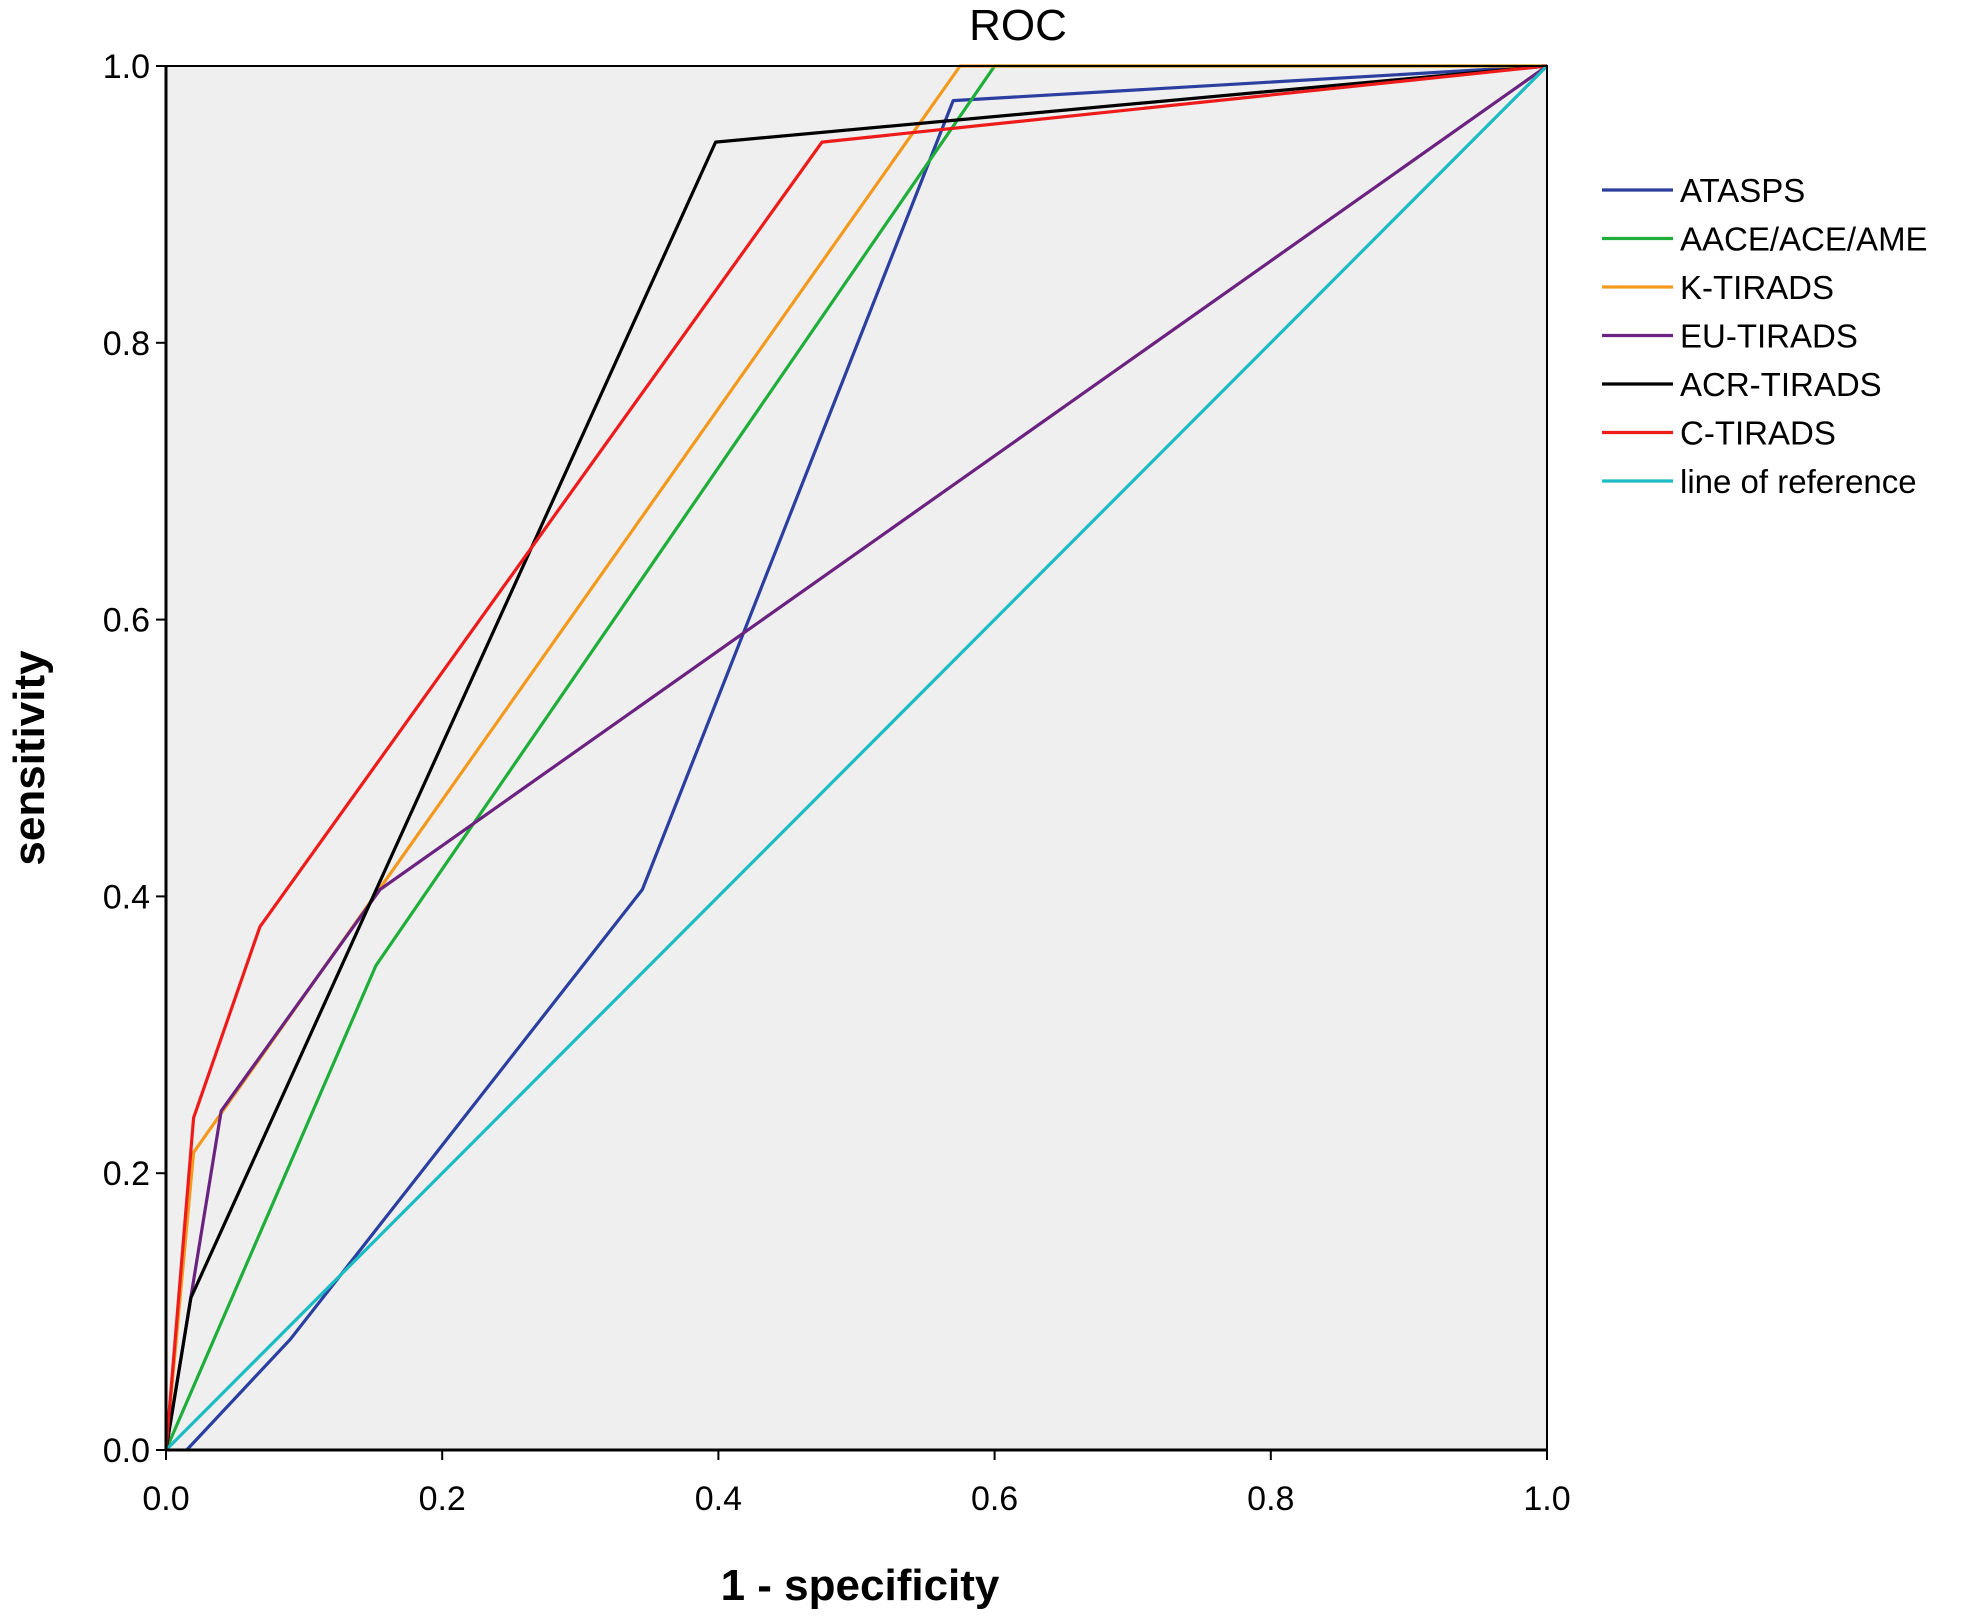  Describe the element at coordinates (165, 1499) in the screenshot. I see `x-tick-label: 0.0` at that location.